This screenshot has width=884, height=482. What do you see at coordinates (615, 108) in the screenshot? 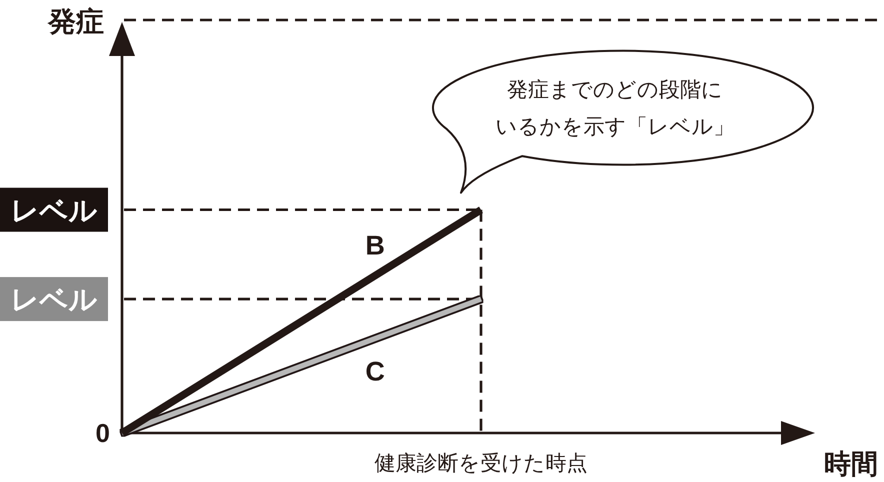
I see `text: 発症までのどの段階にいるかを示す「レベル」` at bounding box center [615, 108].